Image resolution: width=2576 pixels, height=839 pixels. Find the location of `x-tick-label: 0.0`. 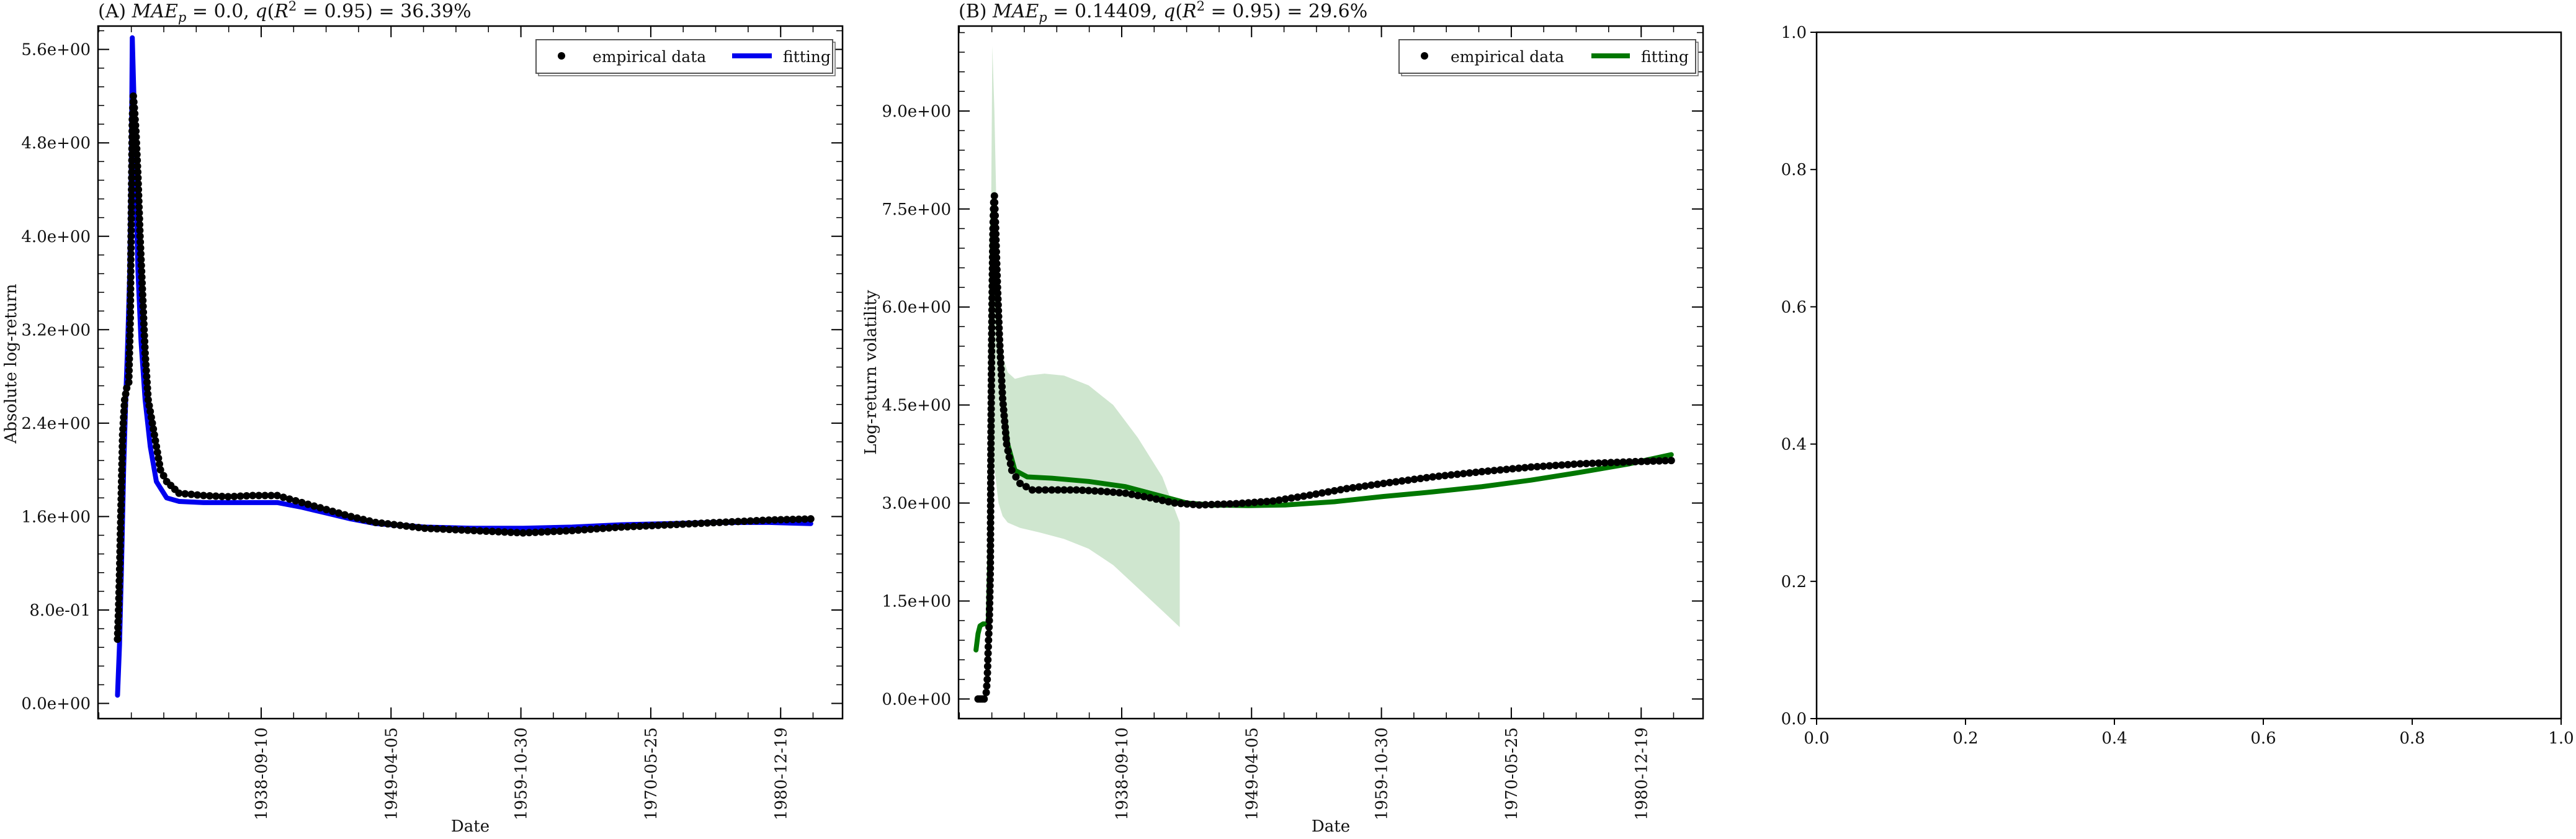

x-tick-label: 0.0 is located at coordinates (1816, 739).